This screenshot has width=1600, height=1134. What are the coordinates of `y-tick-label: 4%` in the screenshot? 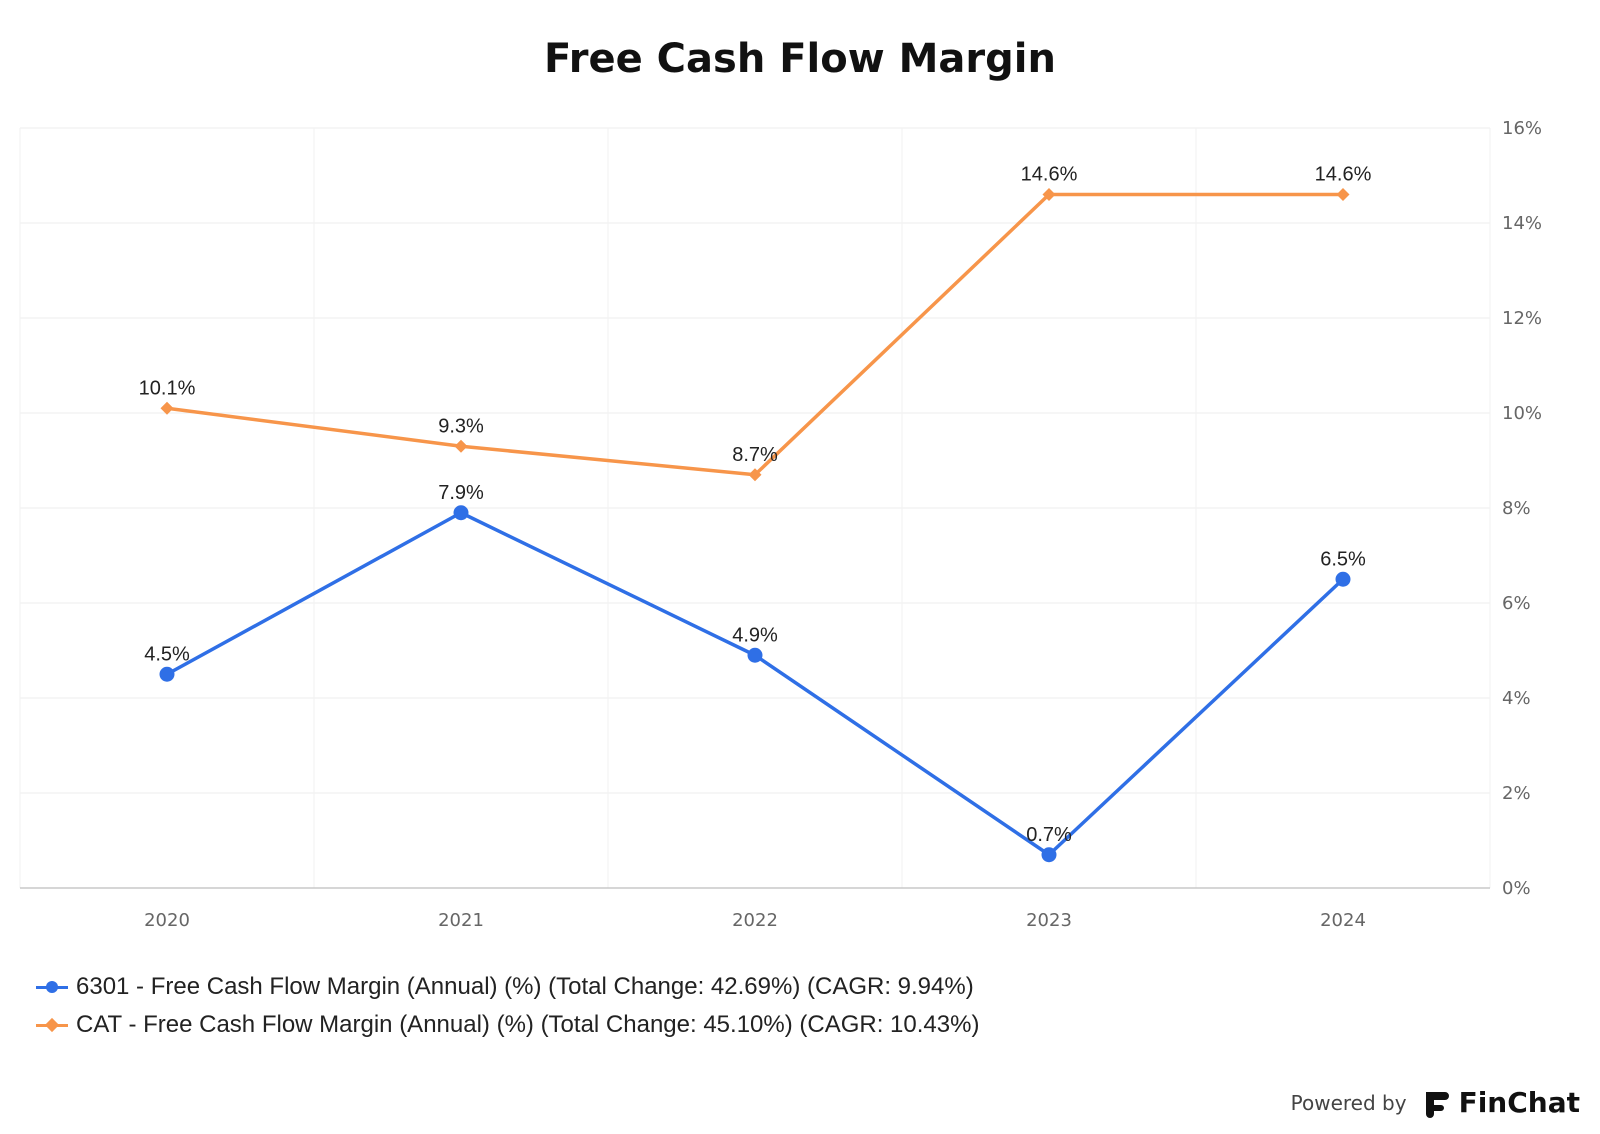 It's located at (1516, 698).